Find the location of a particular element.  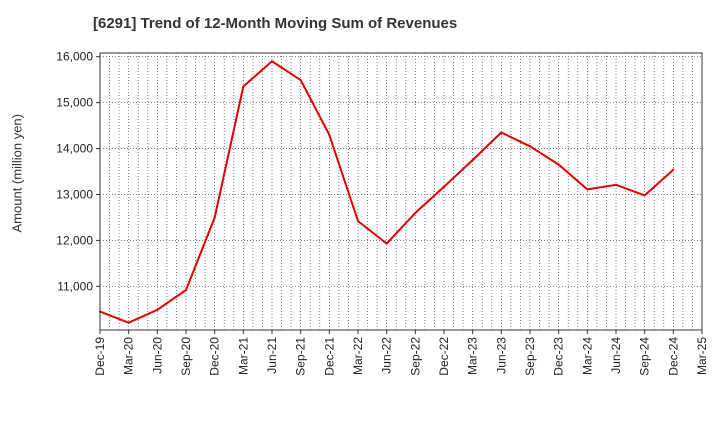

x-tick-label: Jun-23 is located at coordinates (501, 355).